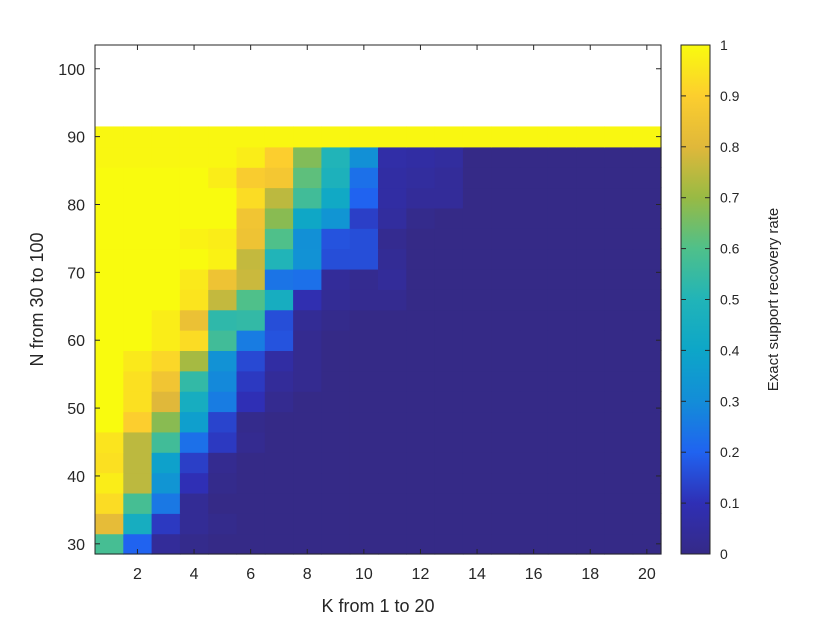 This screenshot has width=830, height=628. What do you see at coordinates (477, 574) in the screenshot?
I see `x-tick-label: 14` at bounding box center [477, 574].